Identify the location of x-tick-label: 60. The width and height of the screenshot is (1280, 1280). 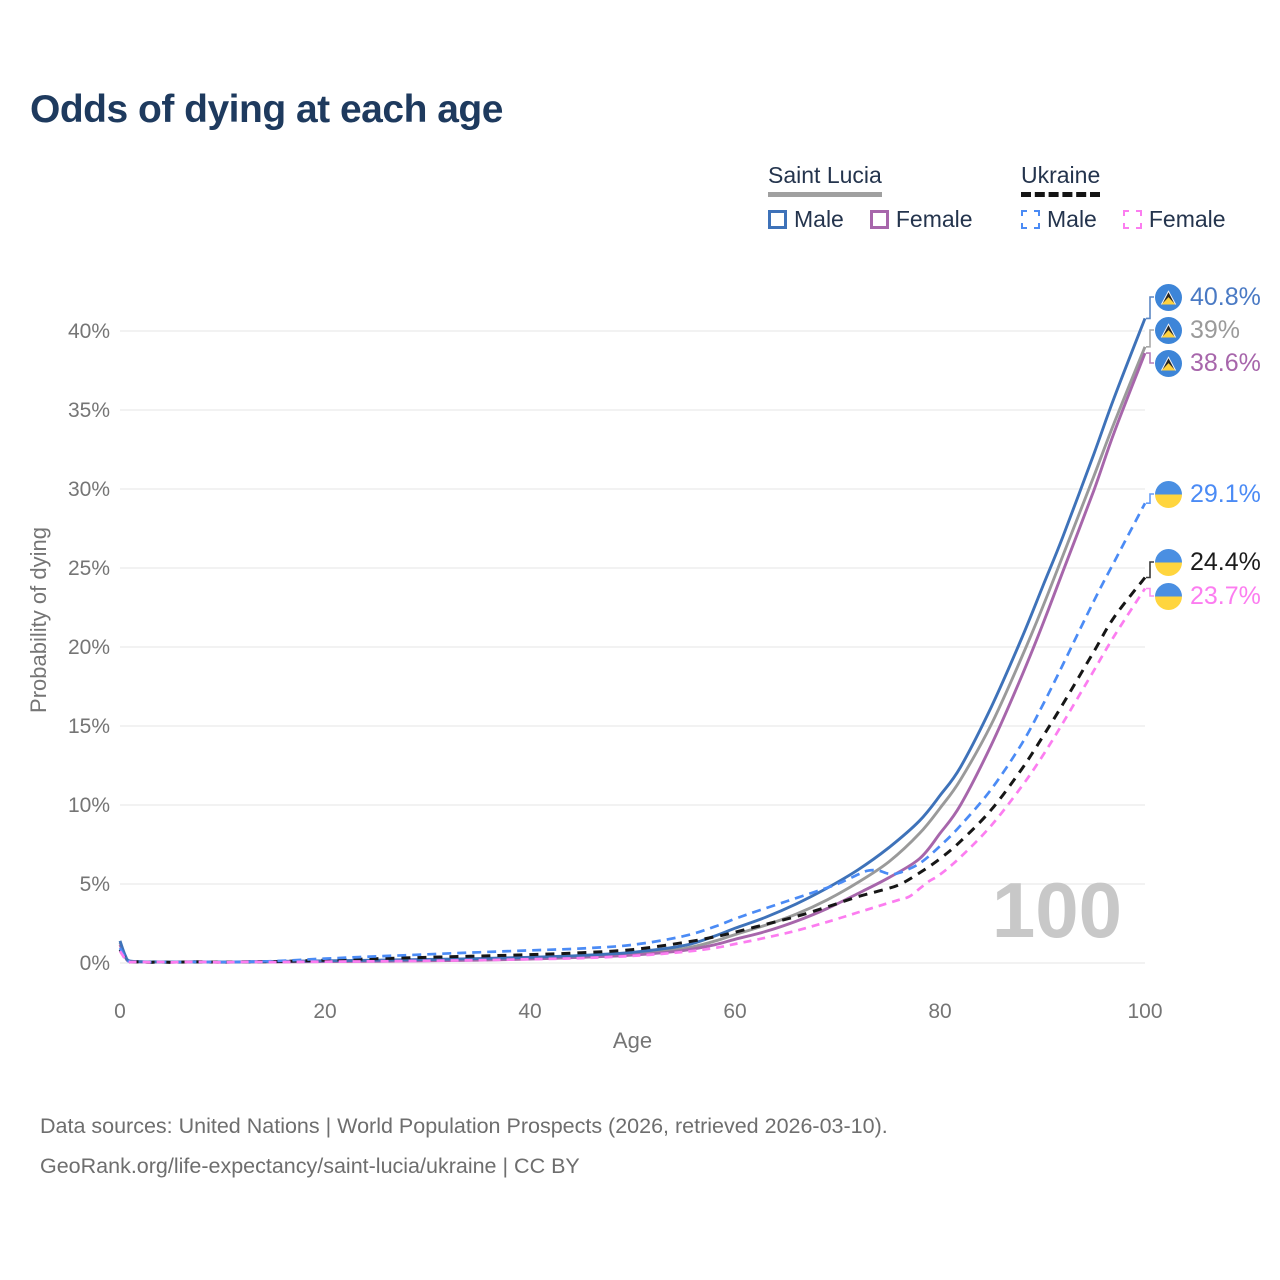
(734, 1011).